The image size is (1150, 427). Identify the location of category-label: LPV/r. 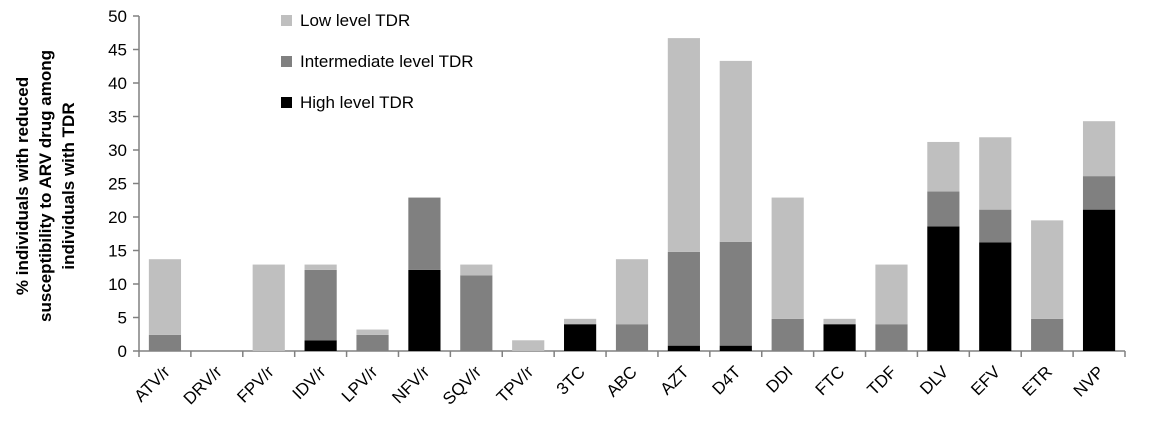
(360, 384).